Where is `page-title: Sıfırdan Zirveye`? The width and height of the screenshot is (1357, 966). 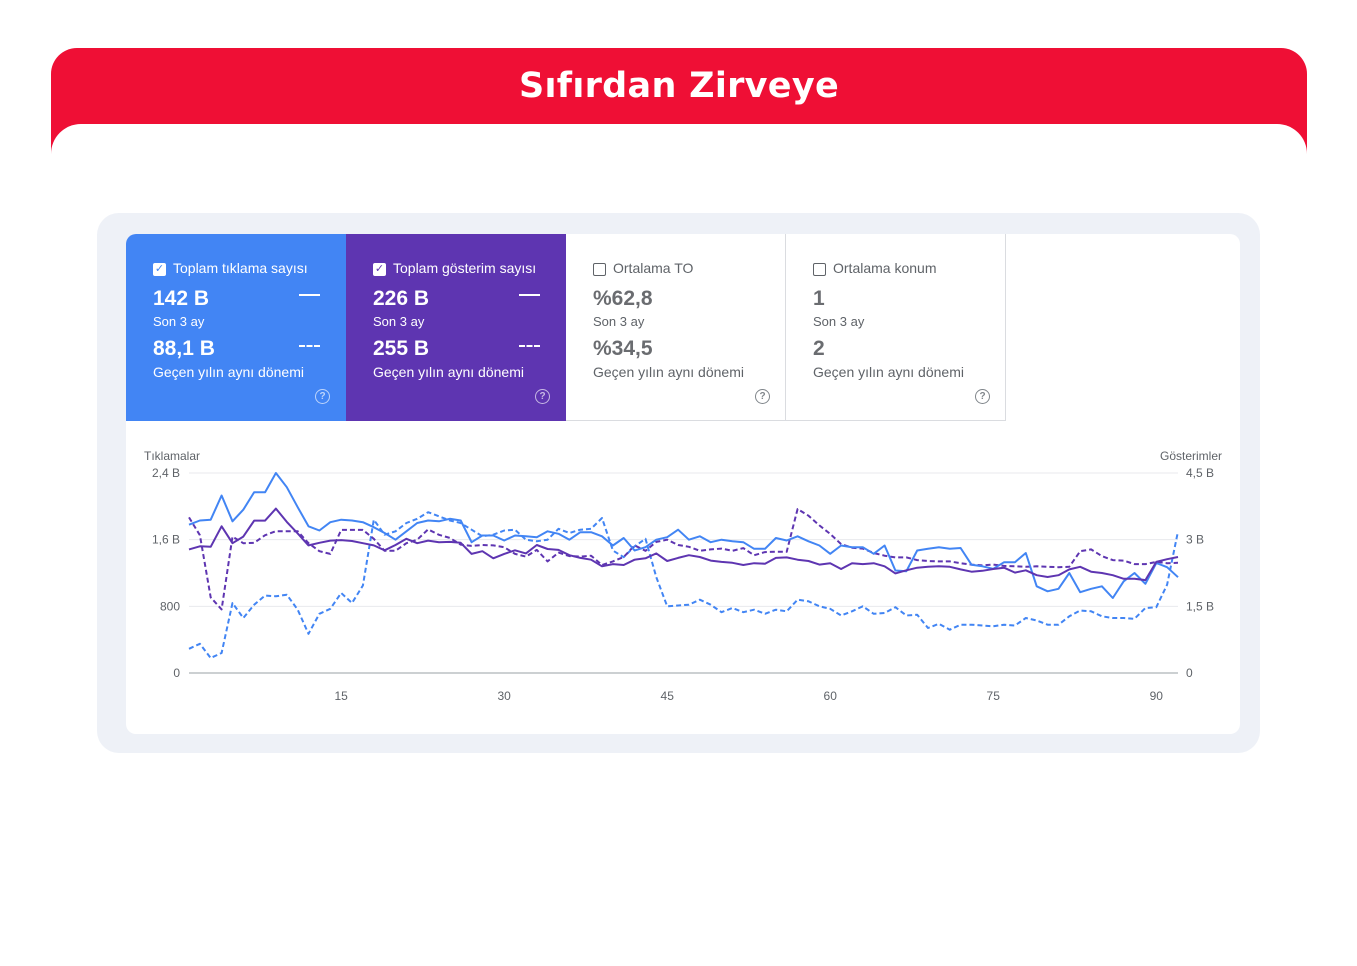 page-title: Sıfırdan Zirveye is located at coordinates (678, 86).